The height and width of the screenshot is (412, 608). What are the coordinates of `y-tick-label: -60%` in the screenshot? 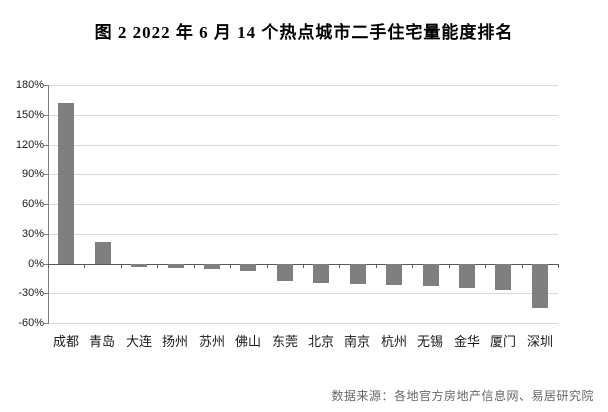 It's located at (31, 323).